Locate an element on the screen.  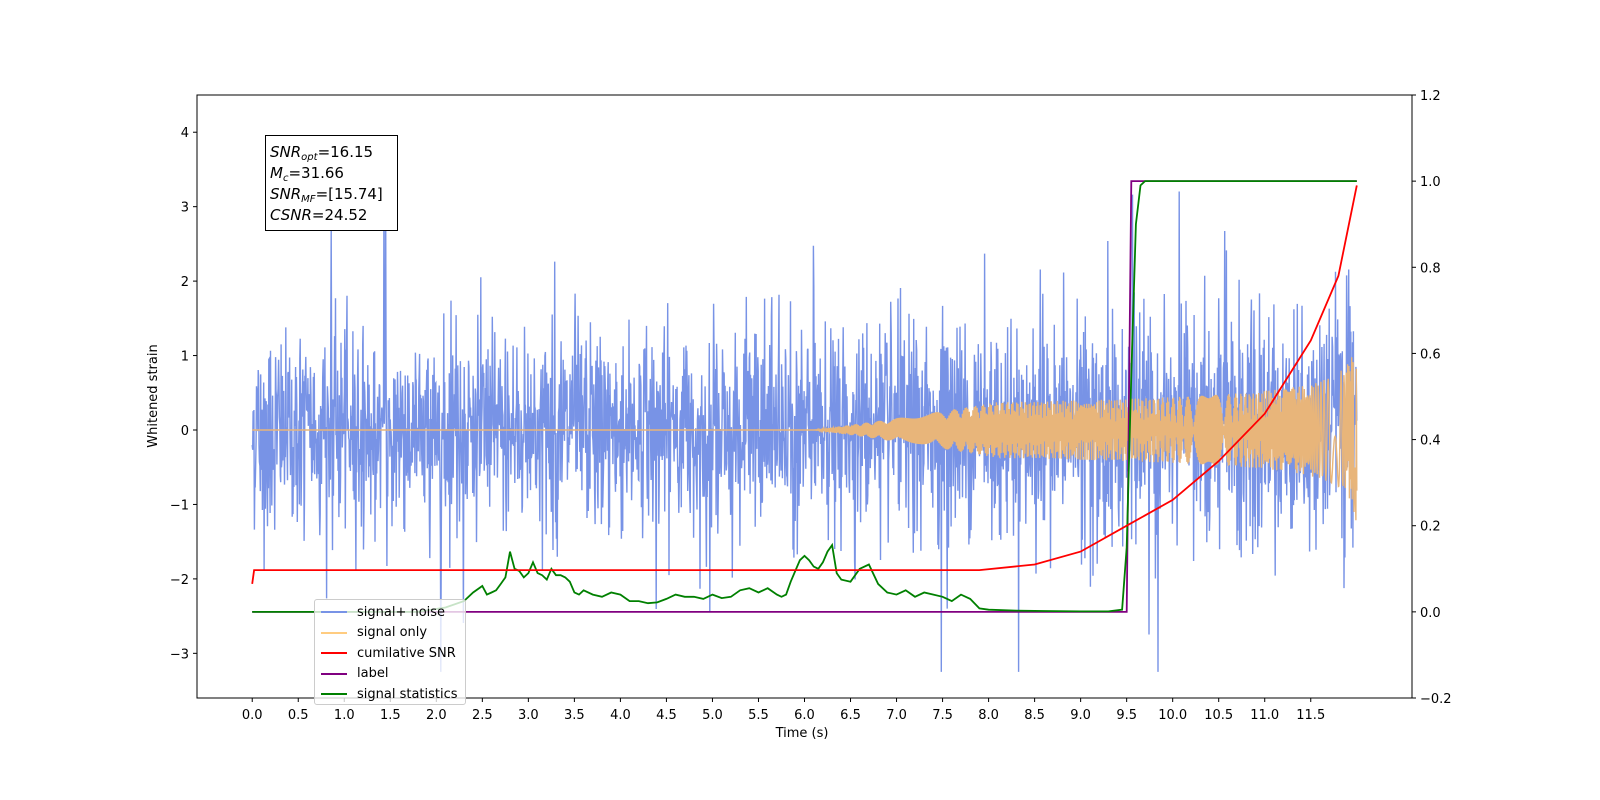
y-right-tick-label: 0.6 is located at coordinates (1430, 354).